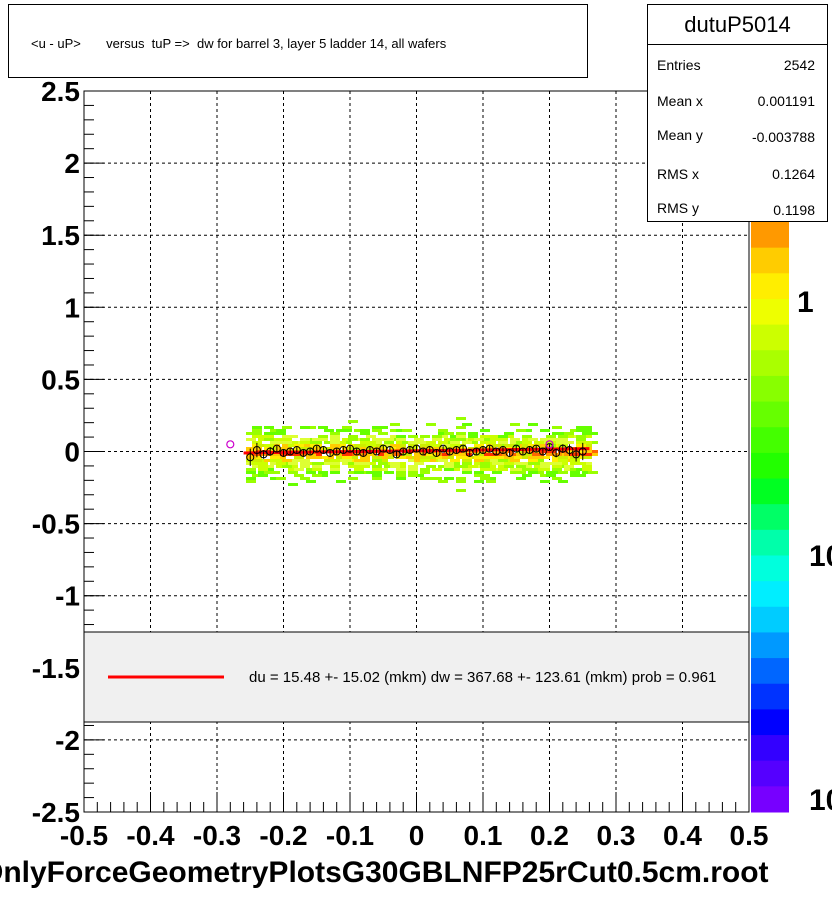 The image size is (832, 903). I want to click on stat-label: RMS y, so click(678, 208).